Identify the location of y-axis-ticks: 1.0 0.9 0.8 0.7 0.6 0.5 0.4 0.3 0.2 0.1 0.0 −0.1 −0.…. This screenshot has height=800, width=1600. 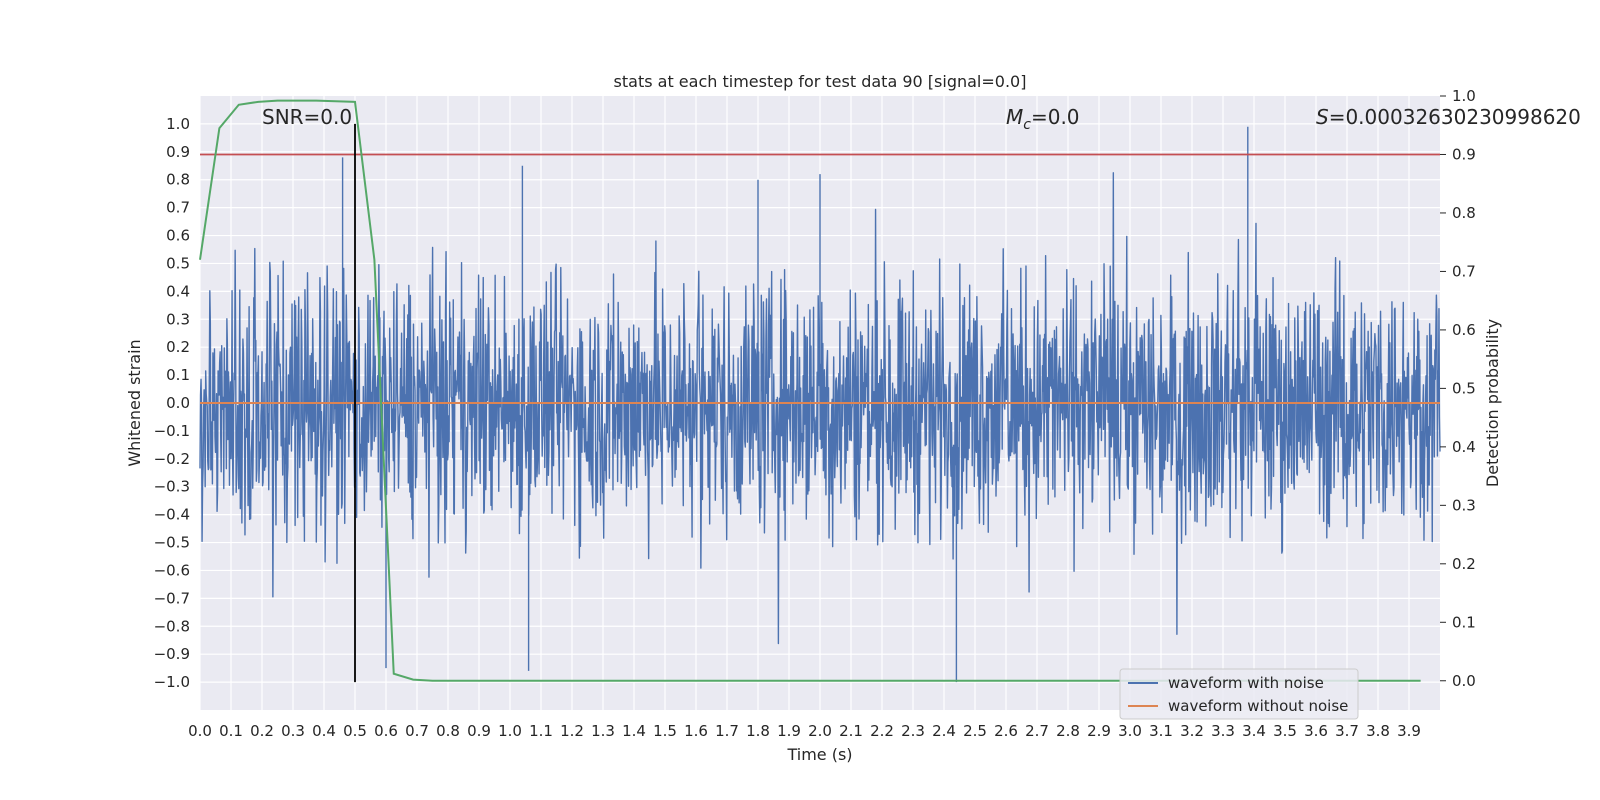
(172, 403).